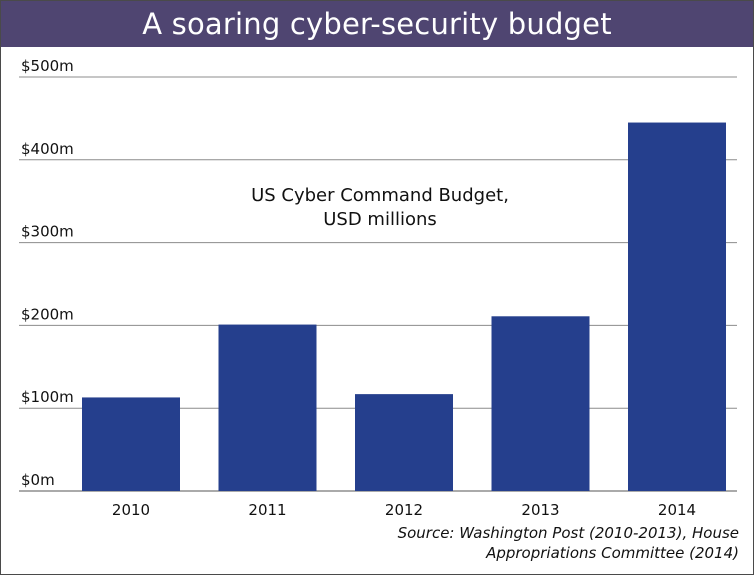 The width and height of the screenshot is (754, 575). Describe the element at coordinates (677, 510) in the screenshot. I see `x-tick-label: 2014` at that location.